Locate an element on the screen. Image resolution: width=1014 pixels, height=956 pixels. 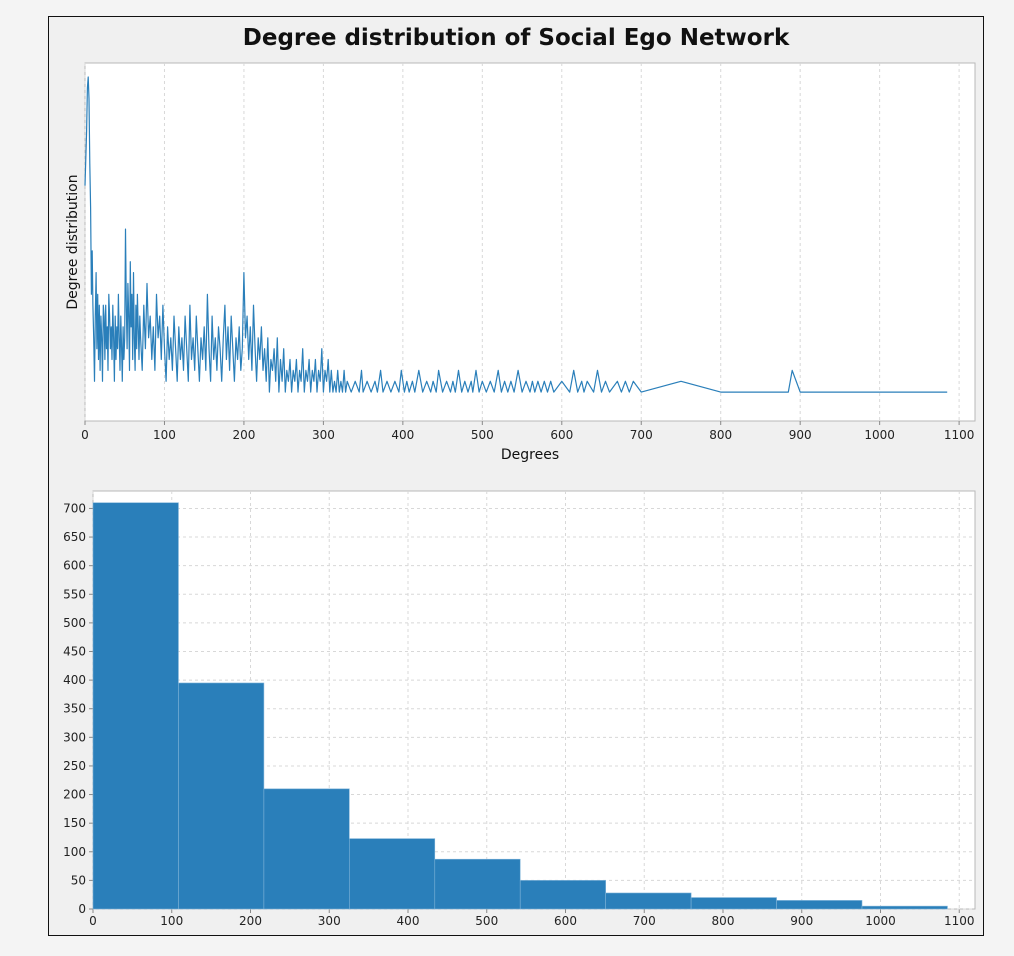
hist-x-tick-label: 200 is located at coordinates (250, 921).